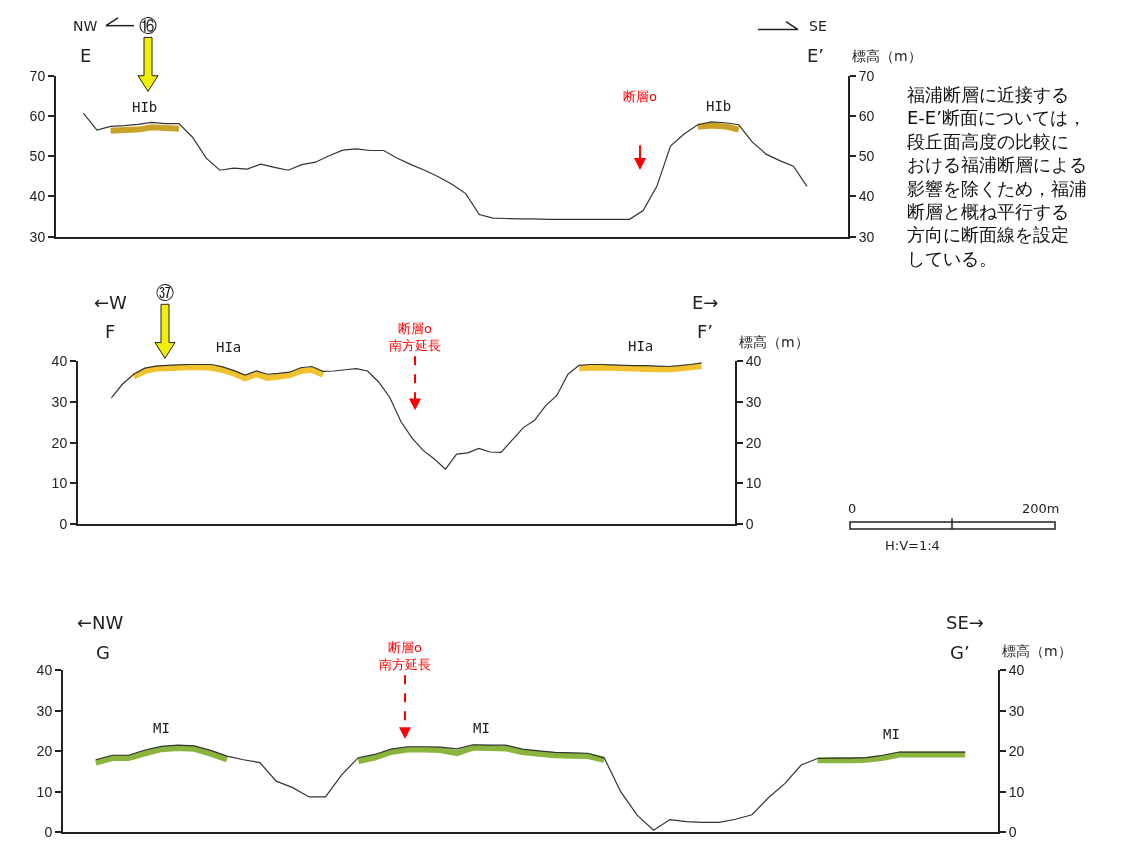 This screenshot has height=849, width=1137. Describe the element at coordinates (111, 302) in the screenshot. I see `text: ←W` at that location.